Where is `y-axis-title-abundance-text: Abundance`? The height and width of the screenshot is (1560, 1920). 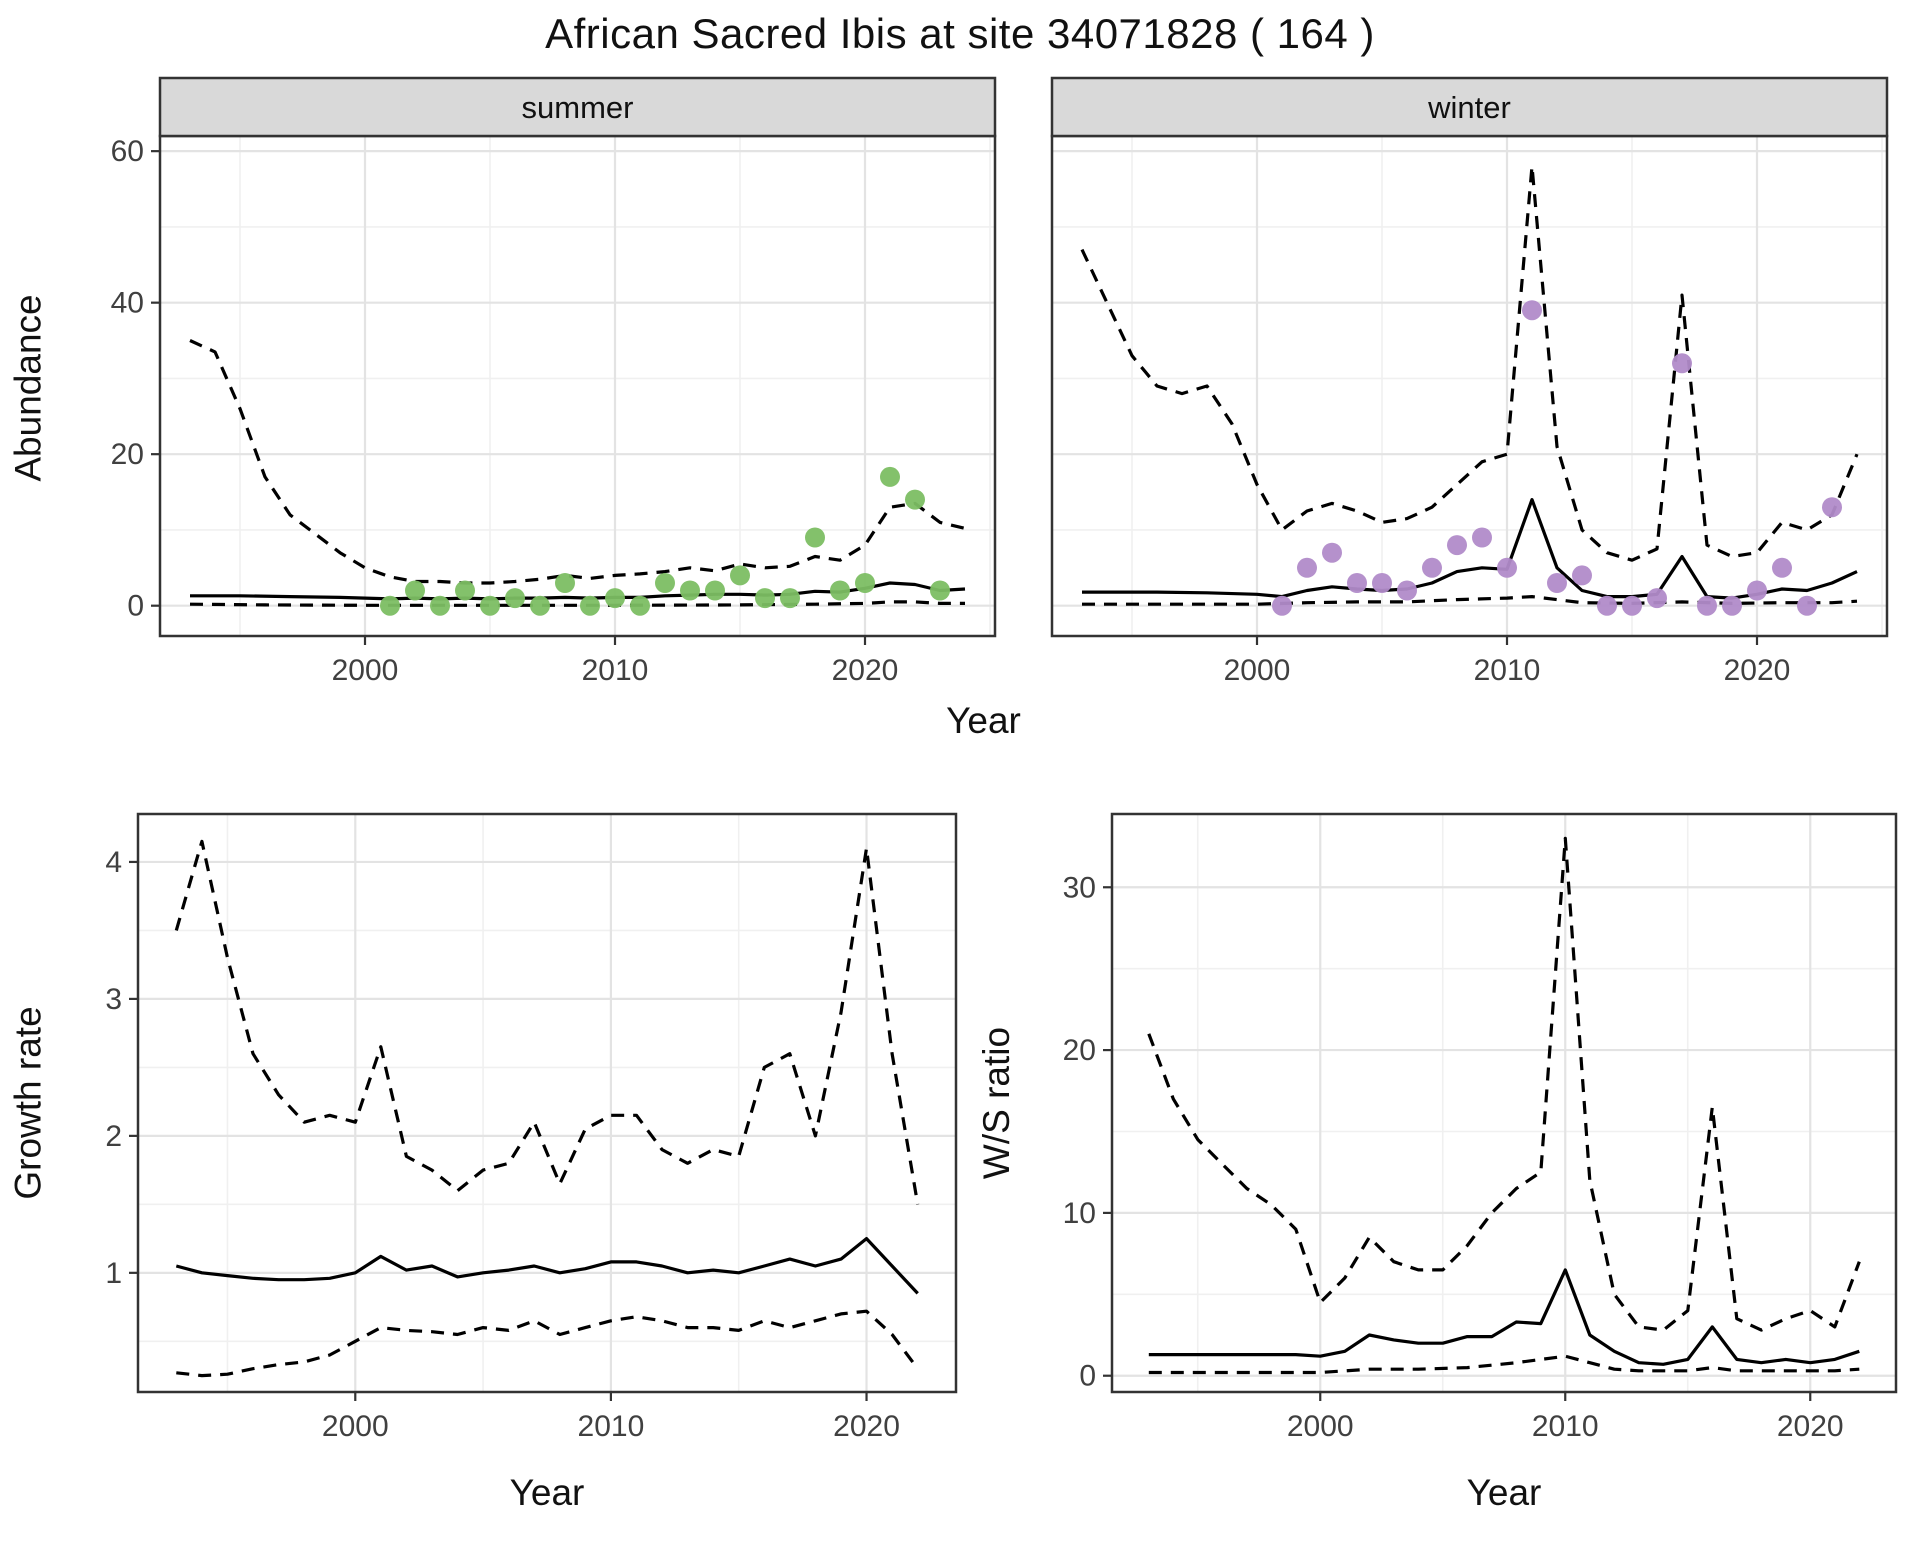
y-axis-title-abundance-text: Abundance is located at coordinates (29, 388).